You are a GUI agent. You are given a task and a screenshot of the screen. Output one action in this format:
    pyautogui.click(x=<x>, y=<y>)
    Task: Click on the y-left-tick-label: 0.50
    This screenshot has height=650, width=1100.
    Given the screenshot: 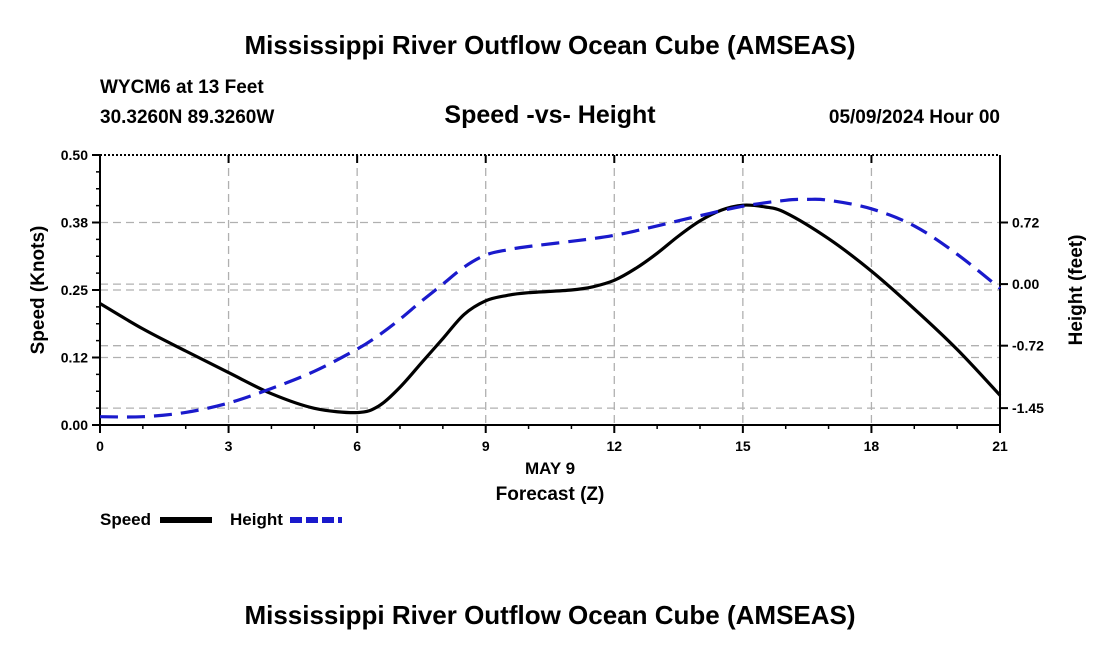 What is the action you would take?
    pyautogui.click(x=74, y=155)
    